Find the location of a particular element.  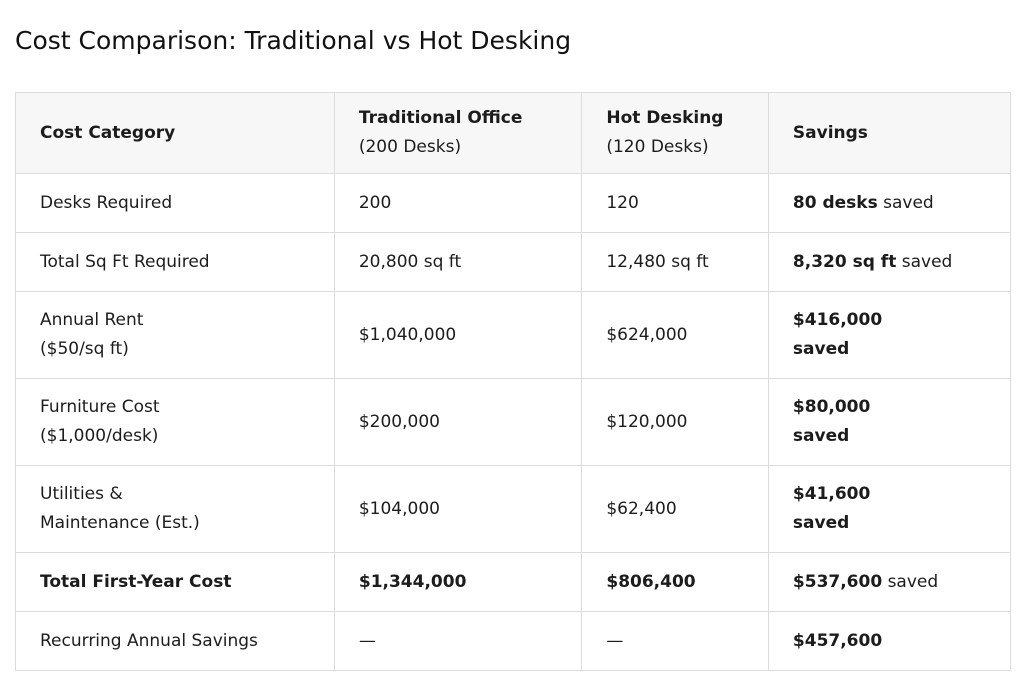

header-cell: Traditional Office (200 Desks) is located at coordinates (458, 133).